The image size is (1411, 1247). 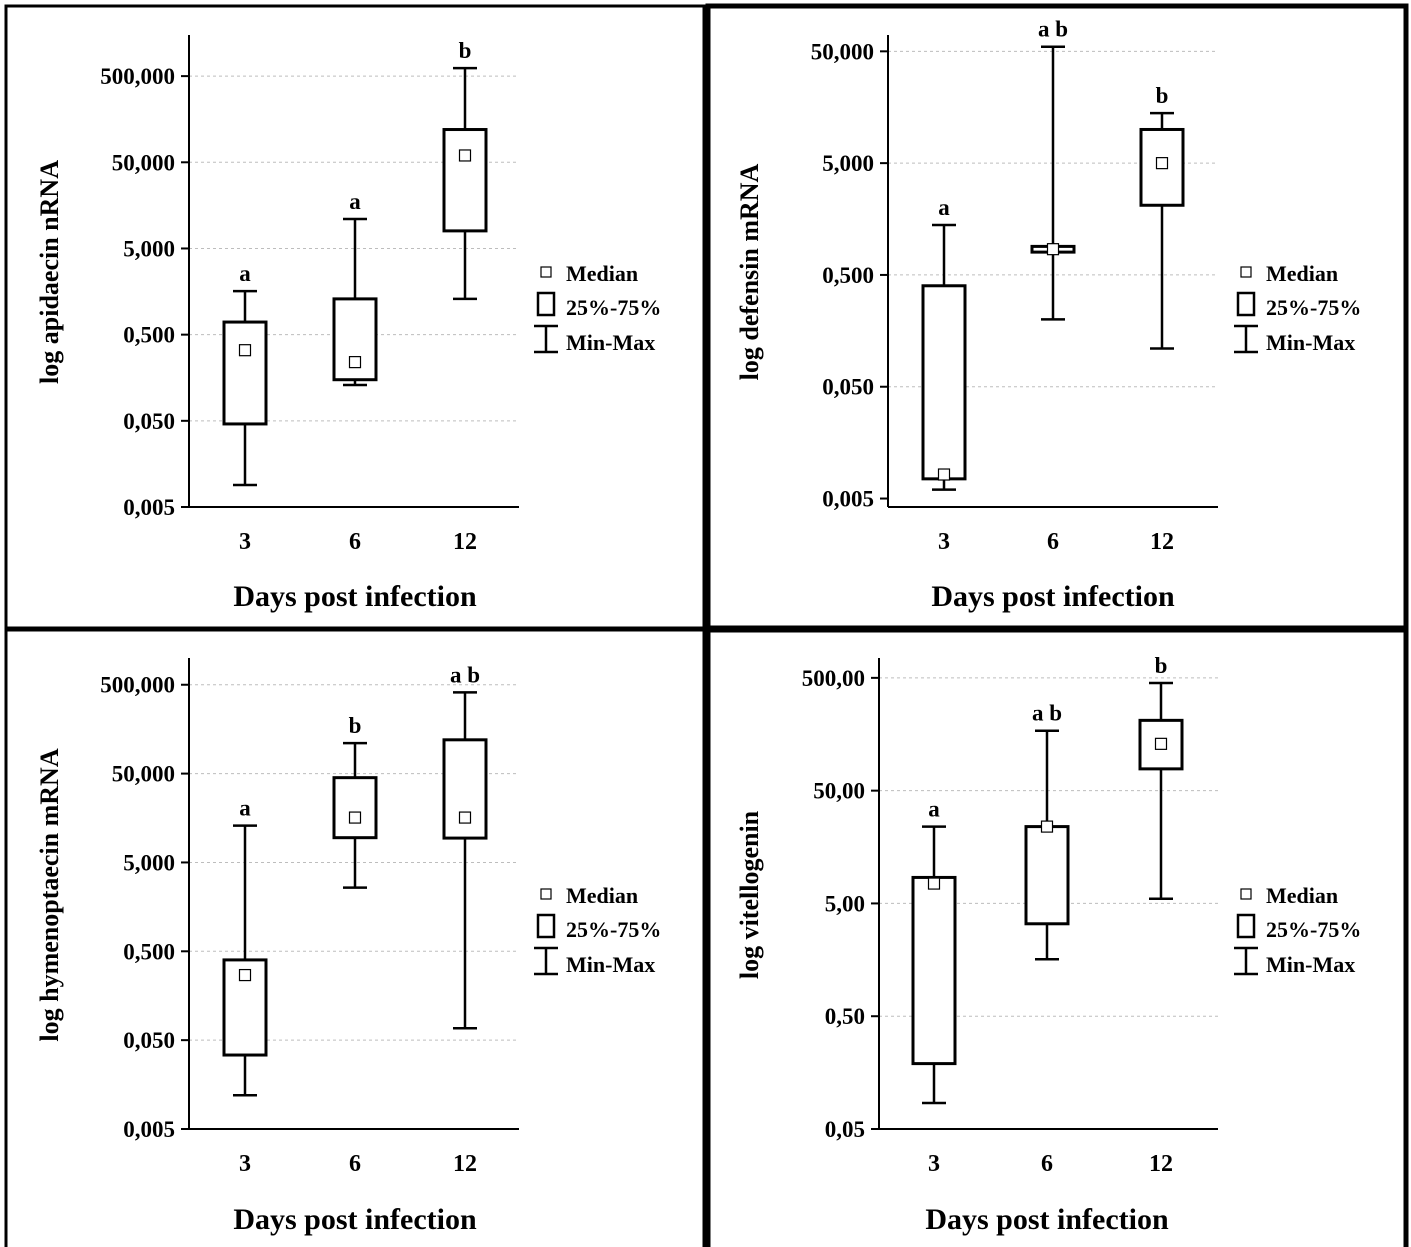 What do you see at coordinates (845, 1016) in the screenshot?
I see `y-tick-label: 0,50` at bounding box center [845, 1016].